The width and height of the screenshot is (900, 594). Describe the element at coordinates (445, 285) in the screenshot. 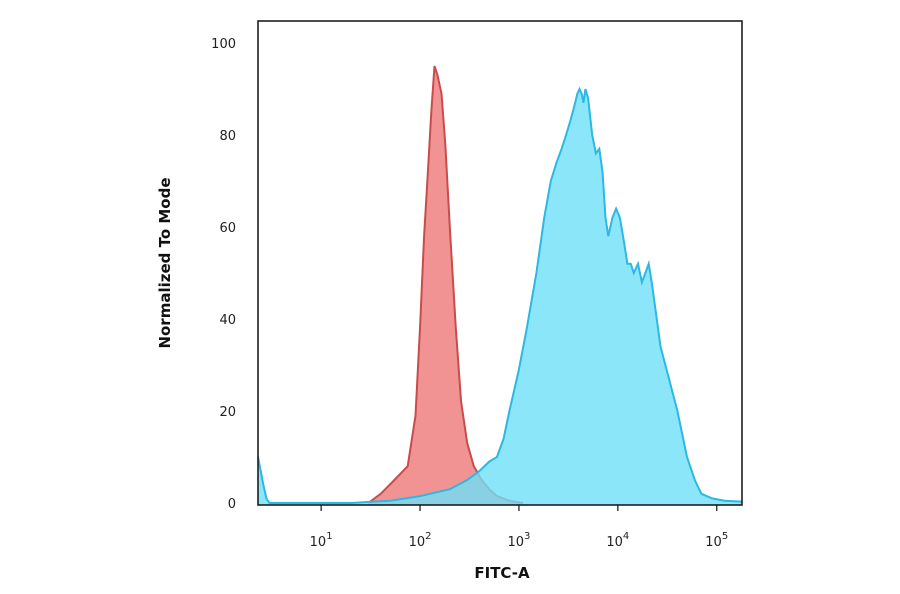

I see `series-1-area` at that location.